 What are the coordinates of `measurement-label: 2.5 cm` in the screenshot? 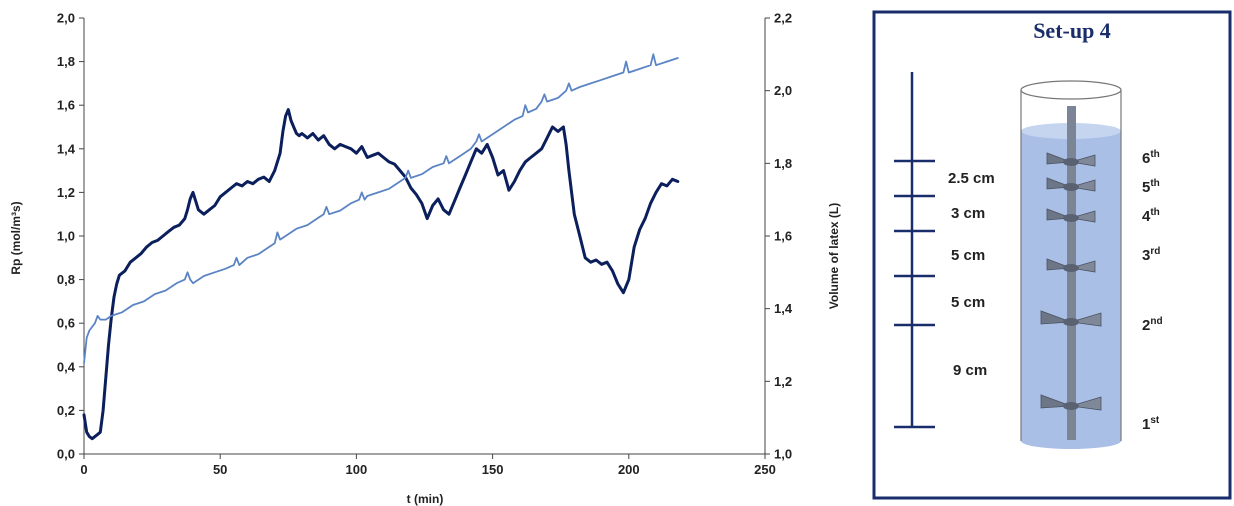 It's located at (971, 178).